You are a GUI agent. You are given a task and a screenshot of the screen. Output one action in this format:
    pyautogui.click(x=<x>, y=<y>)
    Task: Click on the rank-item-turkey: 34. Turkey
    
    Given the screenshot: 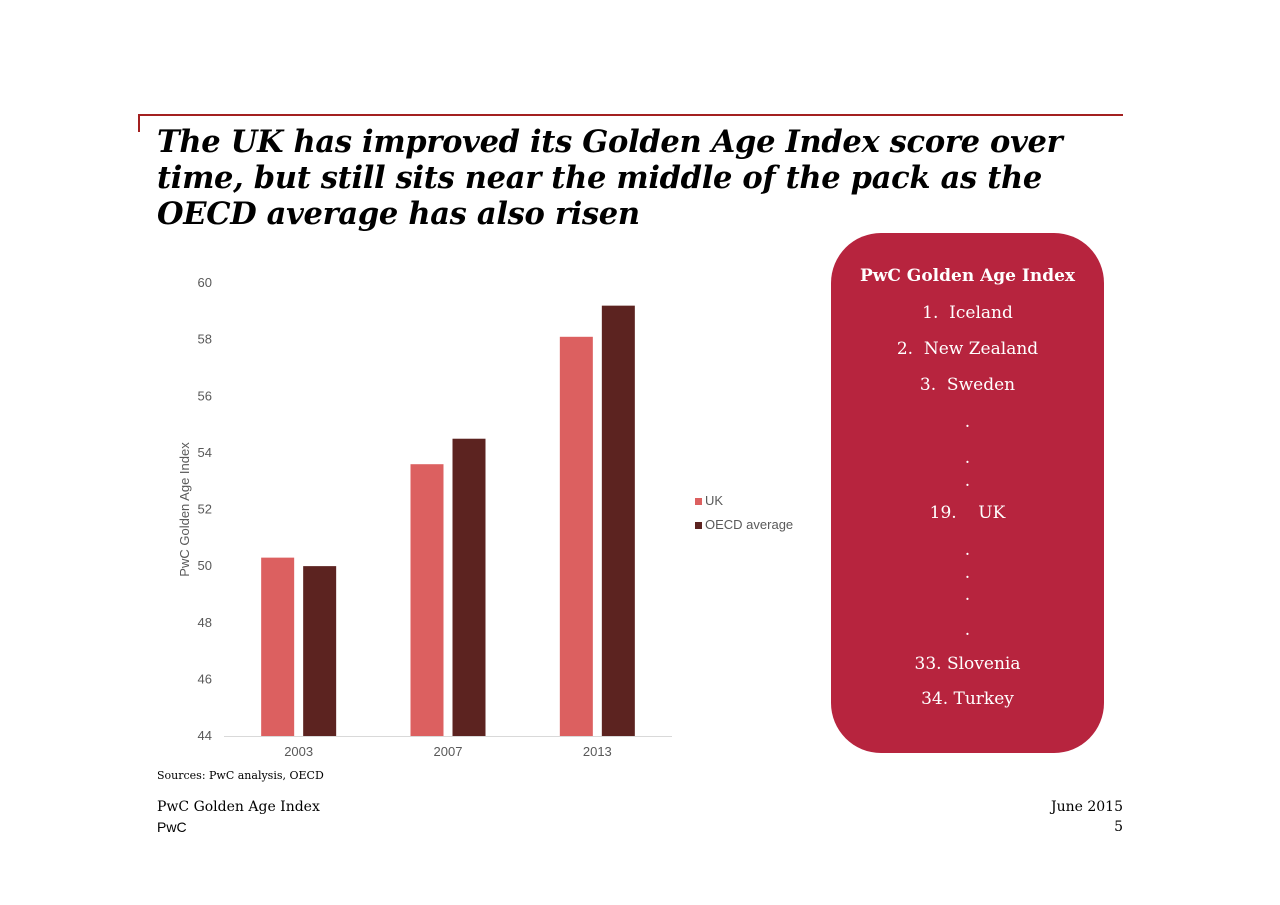 What is the action you would take?
    pyautogui.click(x=967, y=699)
    